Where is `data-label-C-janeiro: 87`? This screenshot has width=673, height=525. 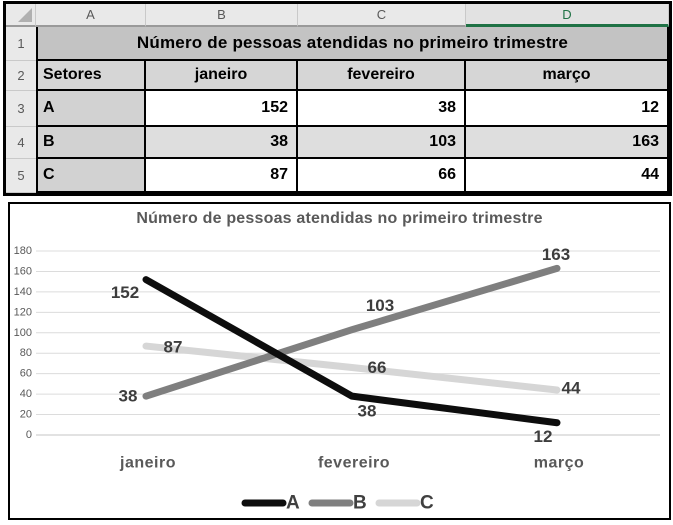
data-label-C-janeiro: 87 is located at coordinates (173, 347).